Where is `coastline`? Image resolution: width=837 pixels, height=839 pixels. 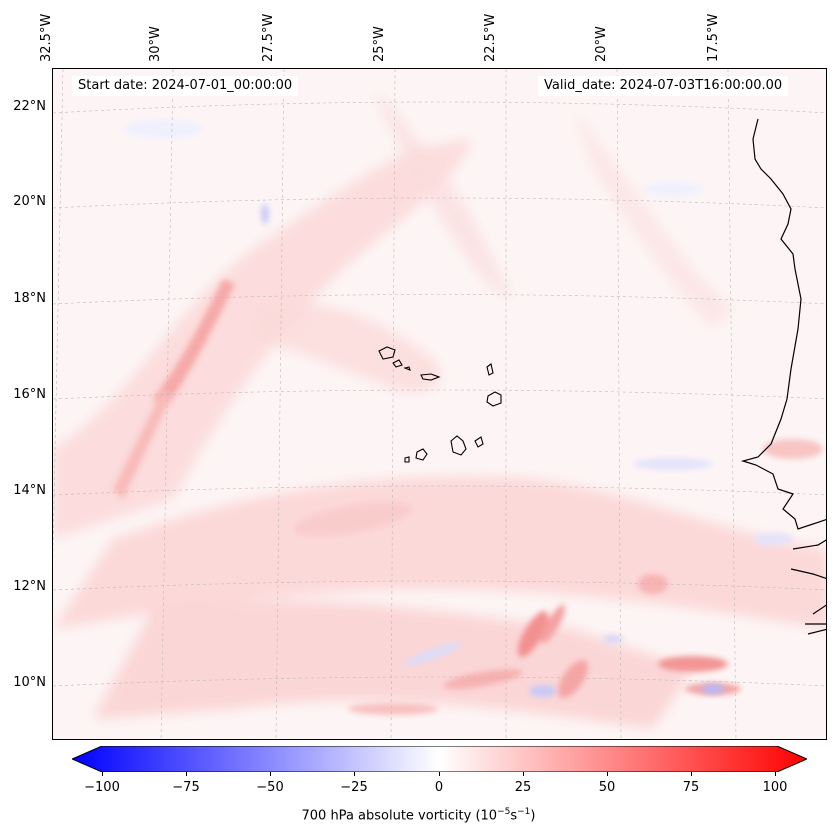
coastline is located at coordinates (783, 376).